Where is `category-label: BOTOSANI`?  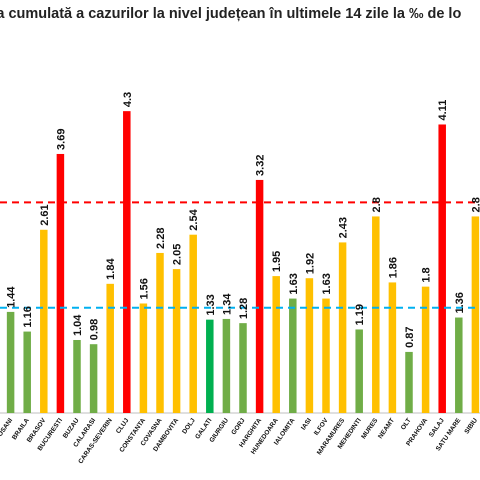
category-label: BOTOSANI is located at coordinates (7, 433).